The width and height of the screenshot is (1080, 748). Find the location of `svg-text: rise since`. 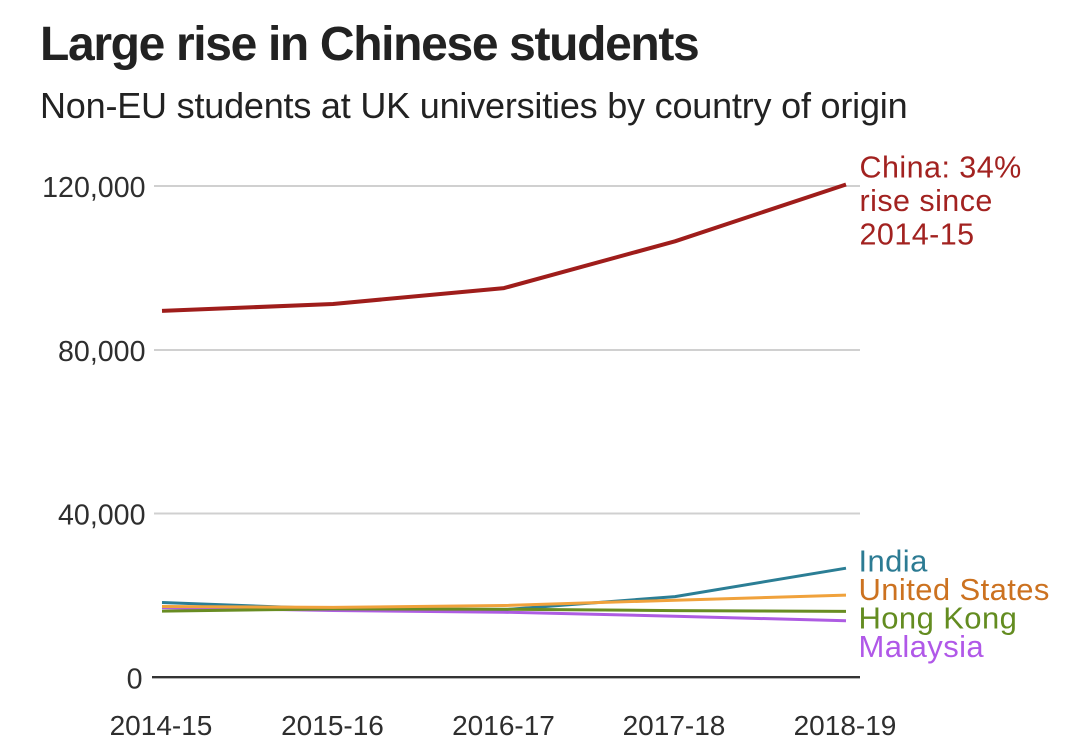

svg-text: rise since is located at coordinates (926, 201).